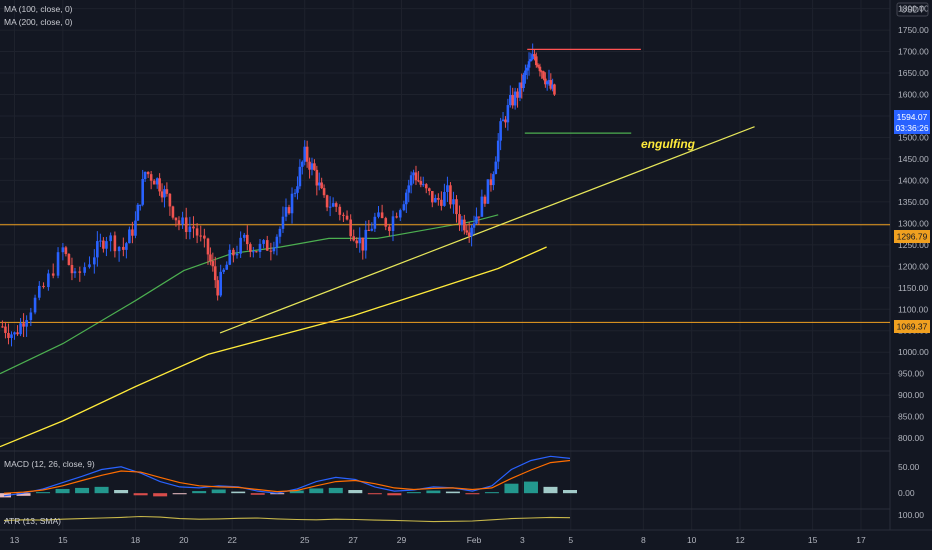 This screenshot has height=550, width=932. Describe the element at coordinates (911, 438) in the screenshot. I see `price-tick-label: 800.00` at that location.